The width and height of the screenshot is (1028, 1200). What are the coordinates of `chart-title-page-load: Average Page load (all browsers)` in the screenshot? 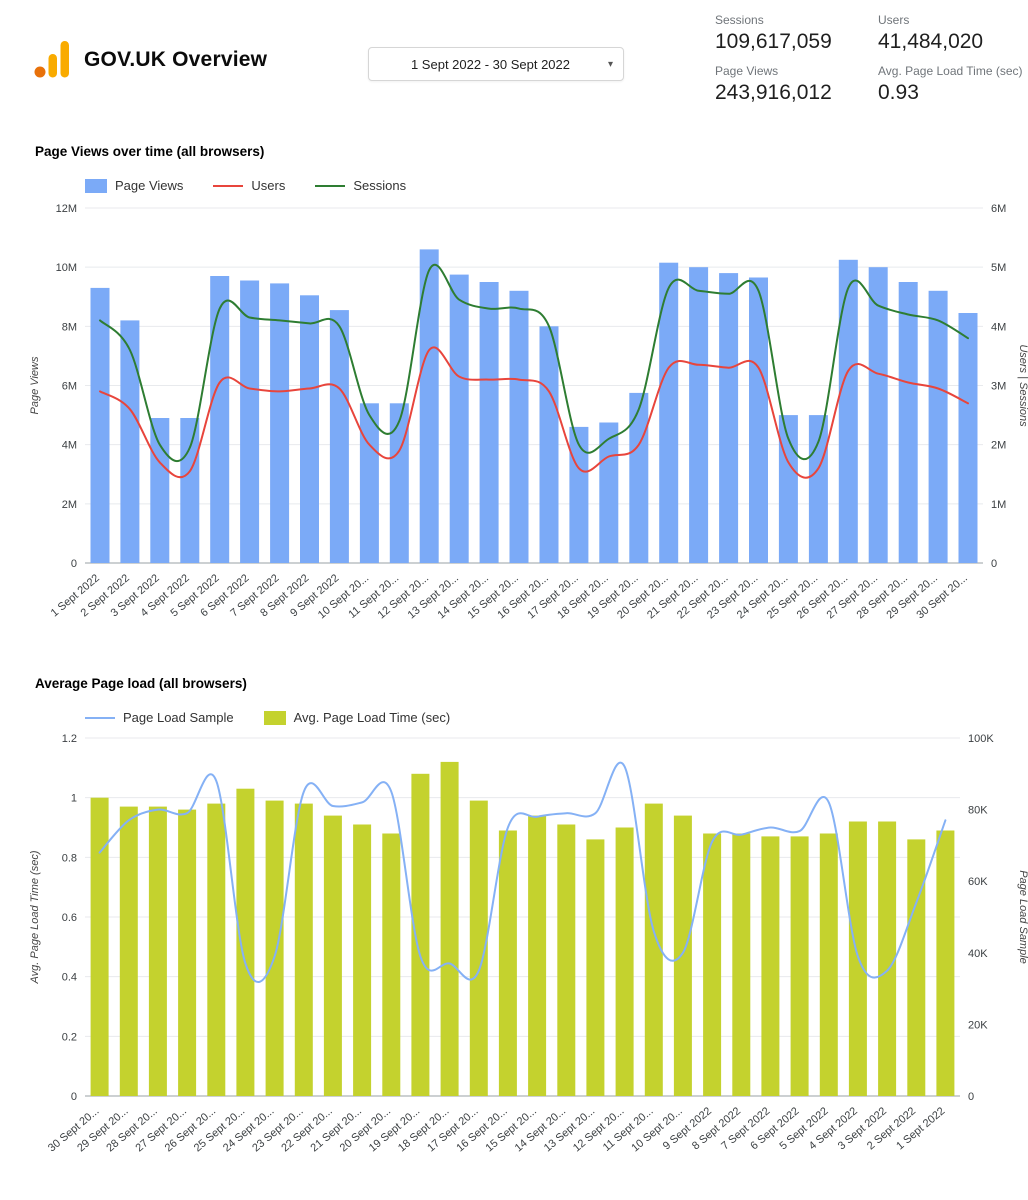 It's located at (141, 683).